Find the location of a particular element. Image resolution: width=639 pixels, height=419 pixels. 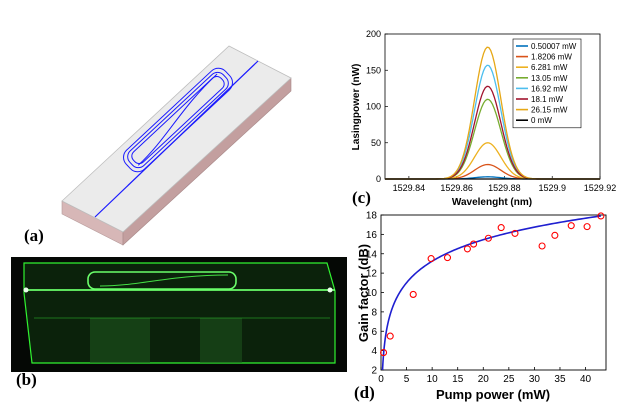

chart-c-legend-box is located at coordinates (547, 83).